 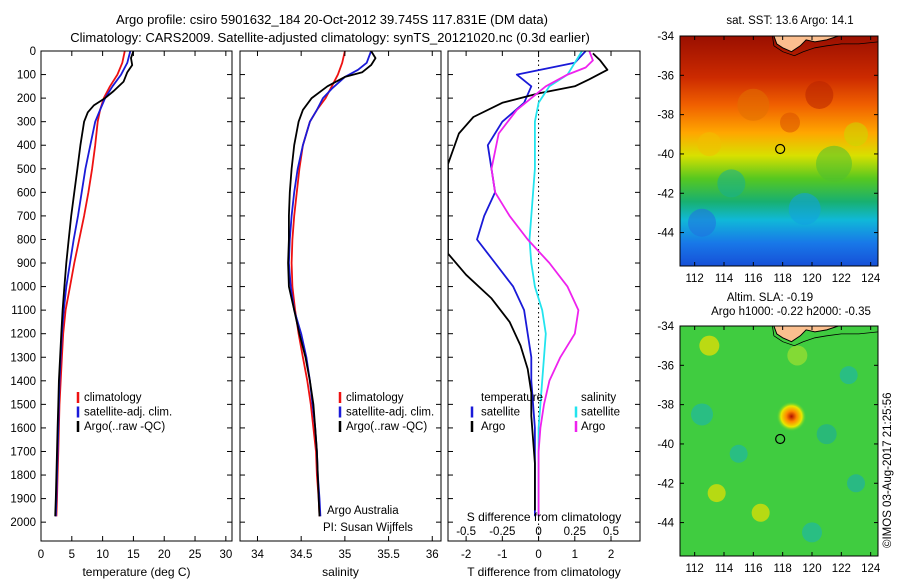 I want to click on x-tick-label: 5, so click(x=72, y=555).